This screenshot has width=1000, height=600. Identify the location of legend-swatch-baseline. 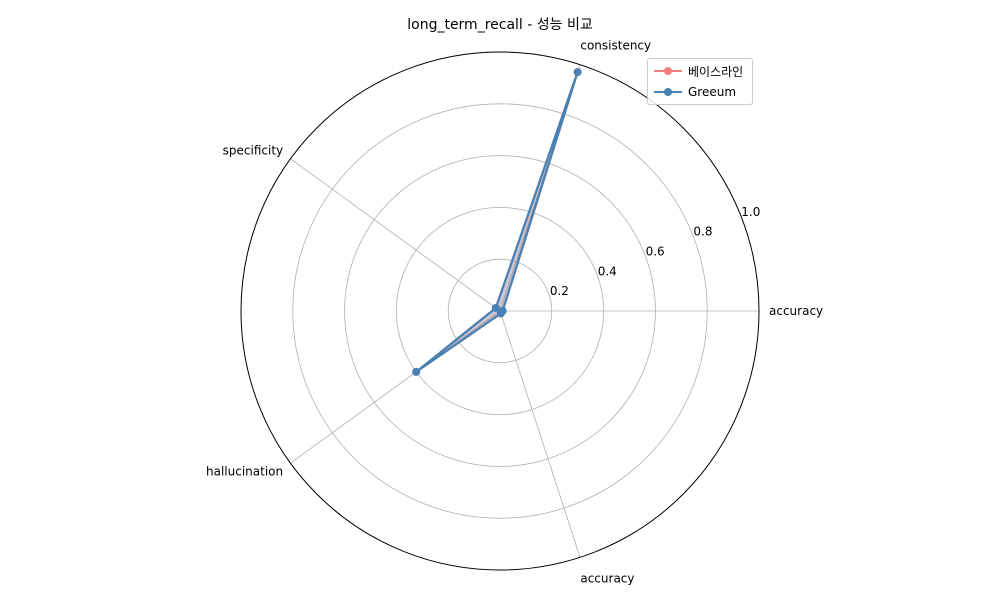
(668, 71).